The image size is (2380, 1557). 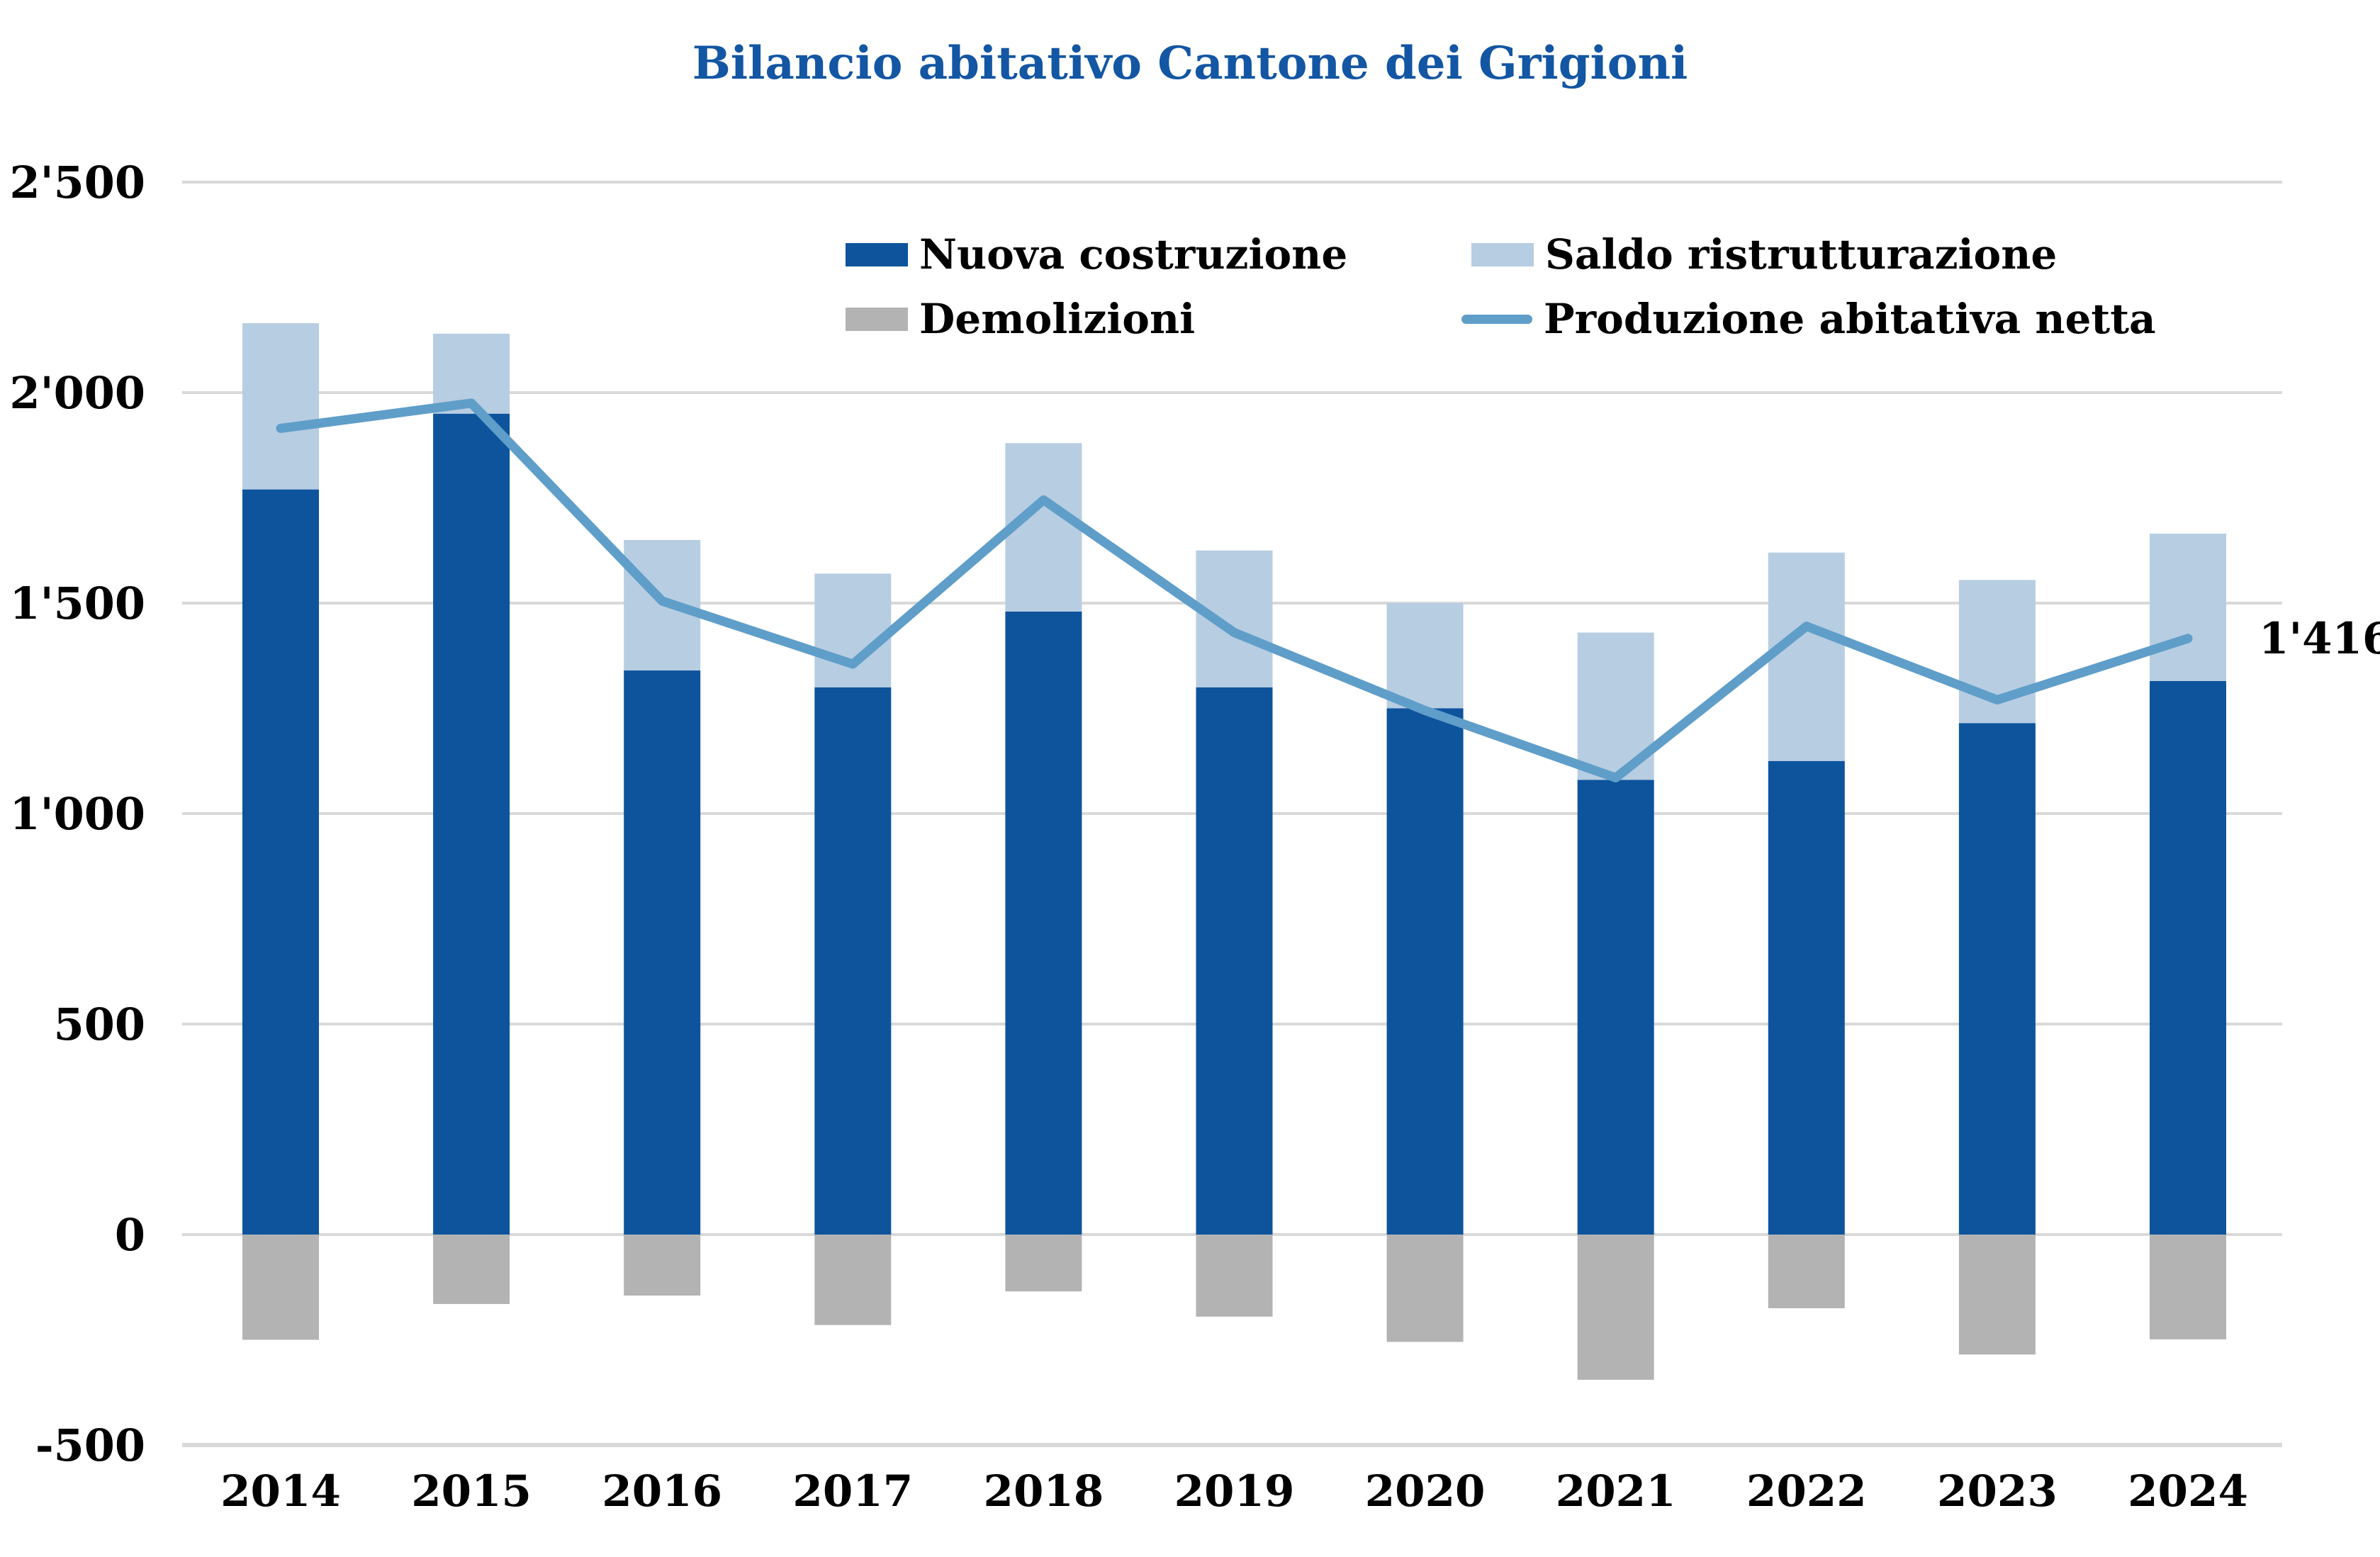 What do you see at coordinates (1496, 319) in the screenshot?
I see `legend-line-icon` at bounding box center [1496, 319].